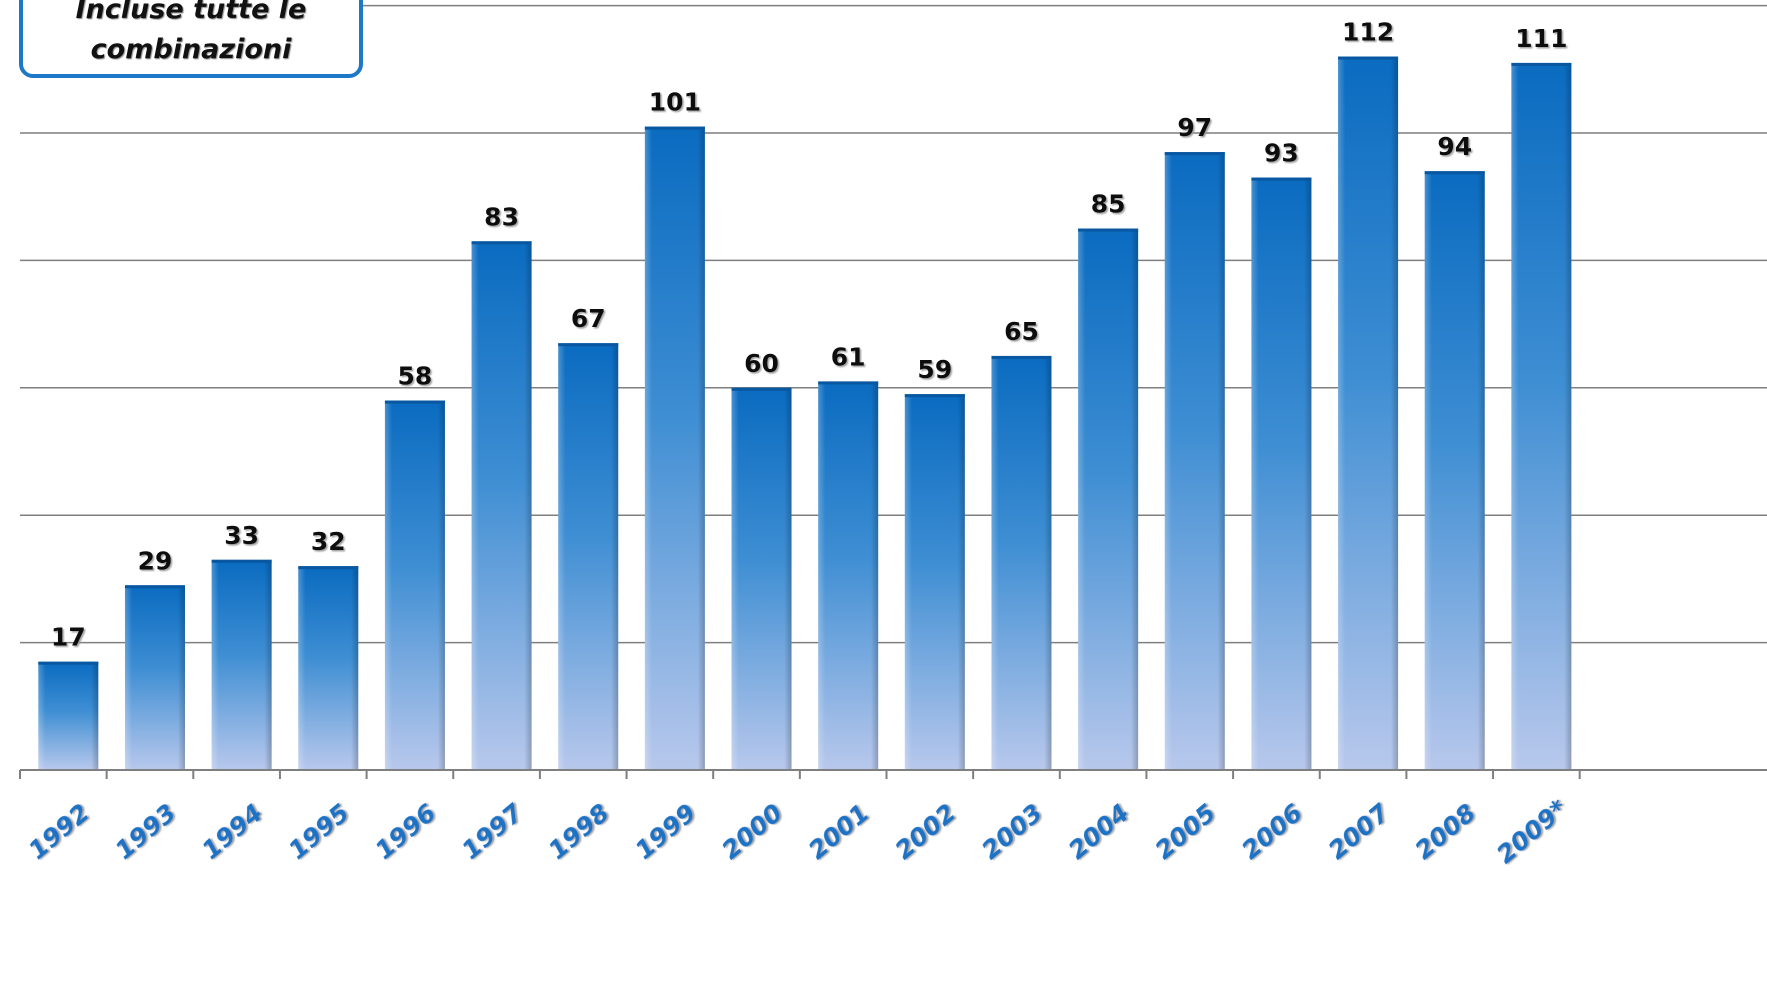  What do you see at coordinates (1012, 831) in the screenshot?
I see `x-tick-label: 2003` at bounding box center [1012, 831].